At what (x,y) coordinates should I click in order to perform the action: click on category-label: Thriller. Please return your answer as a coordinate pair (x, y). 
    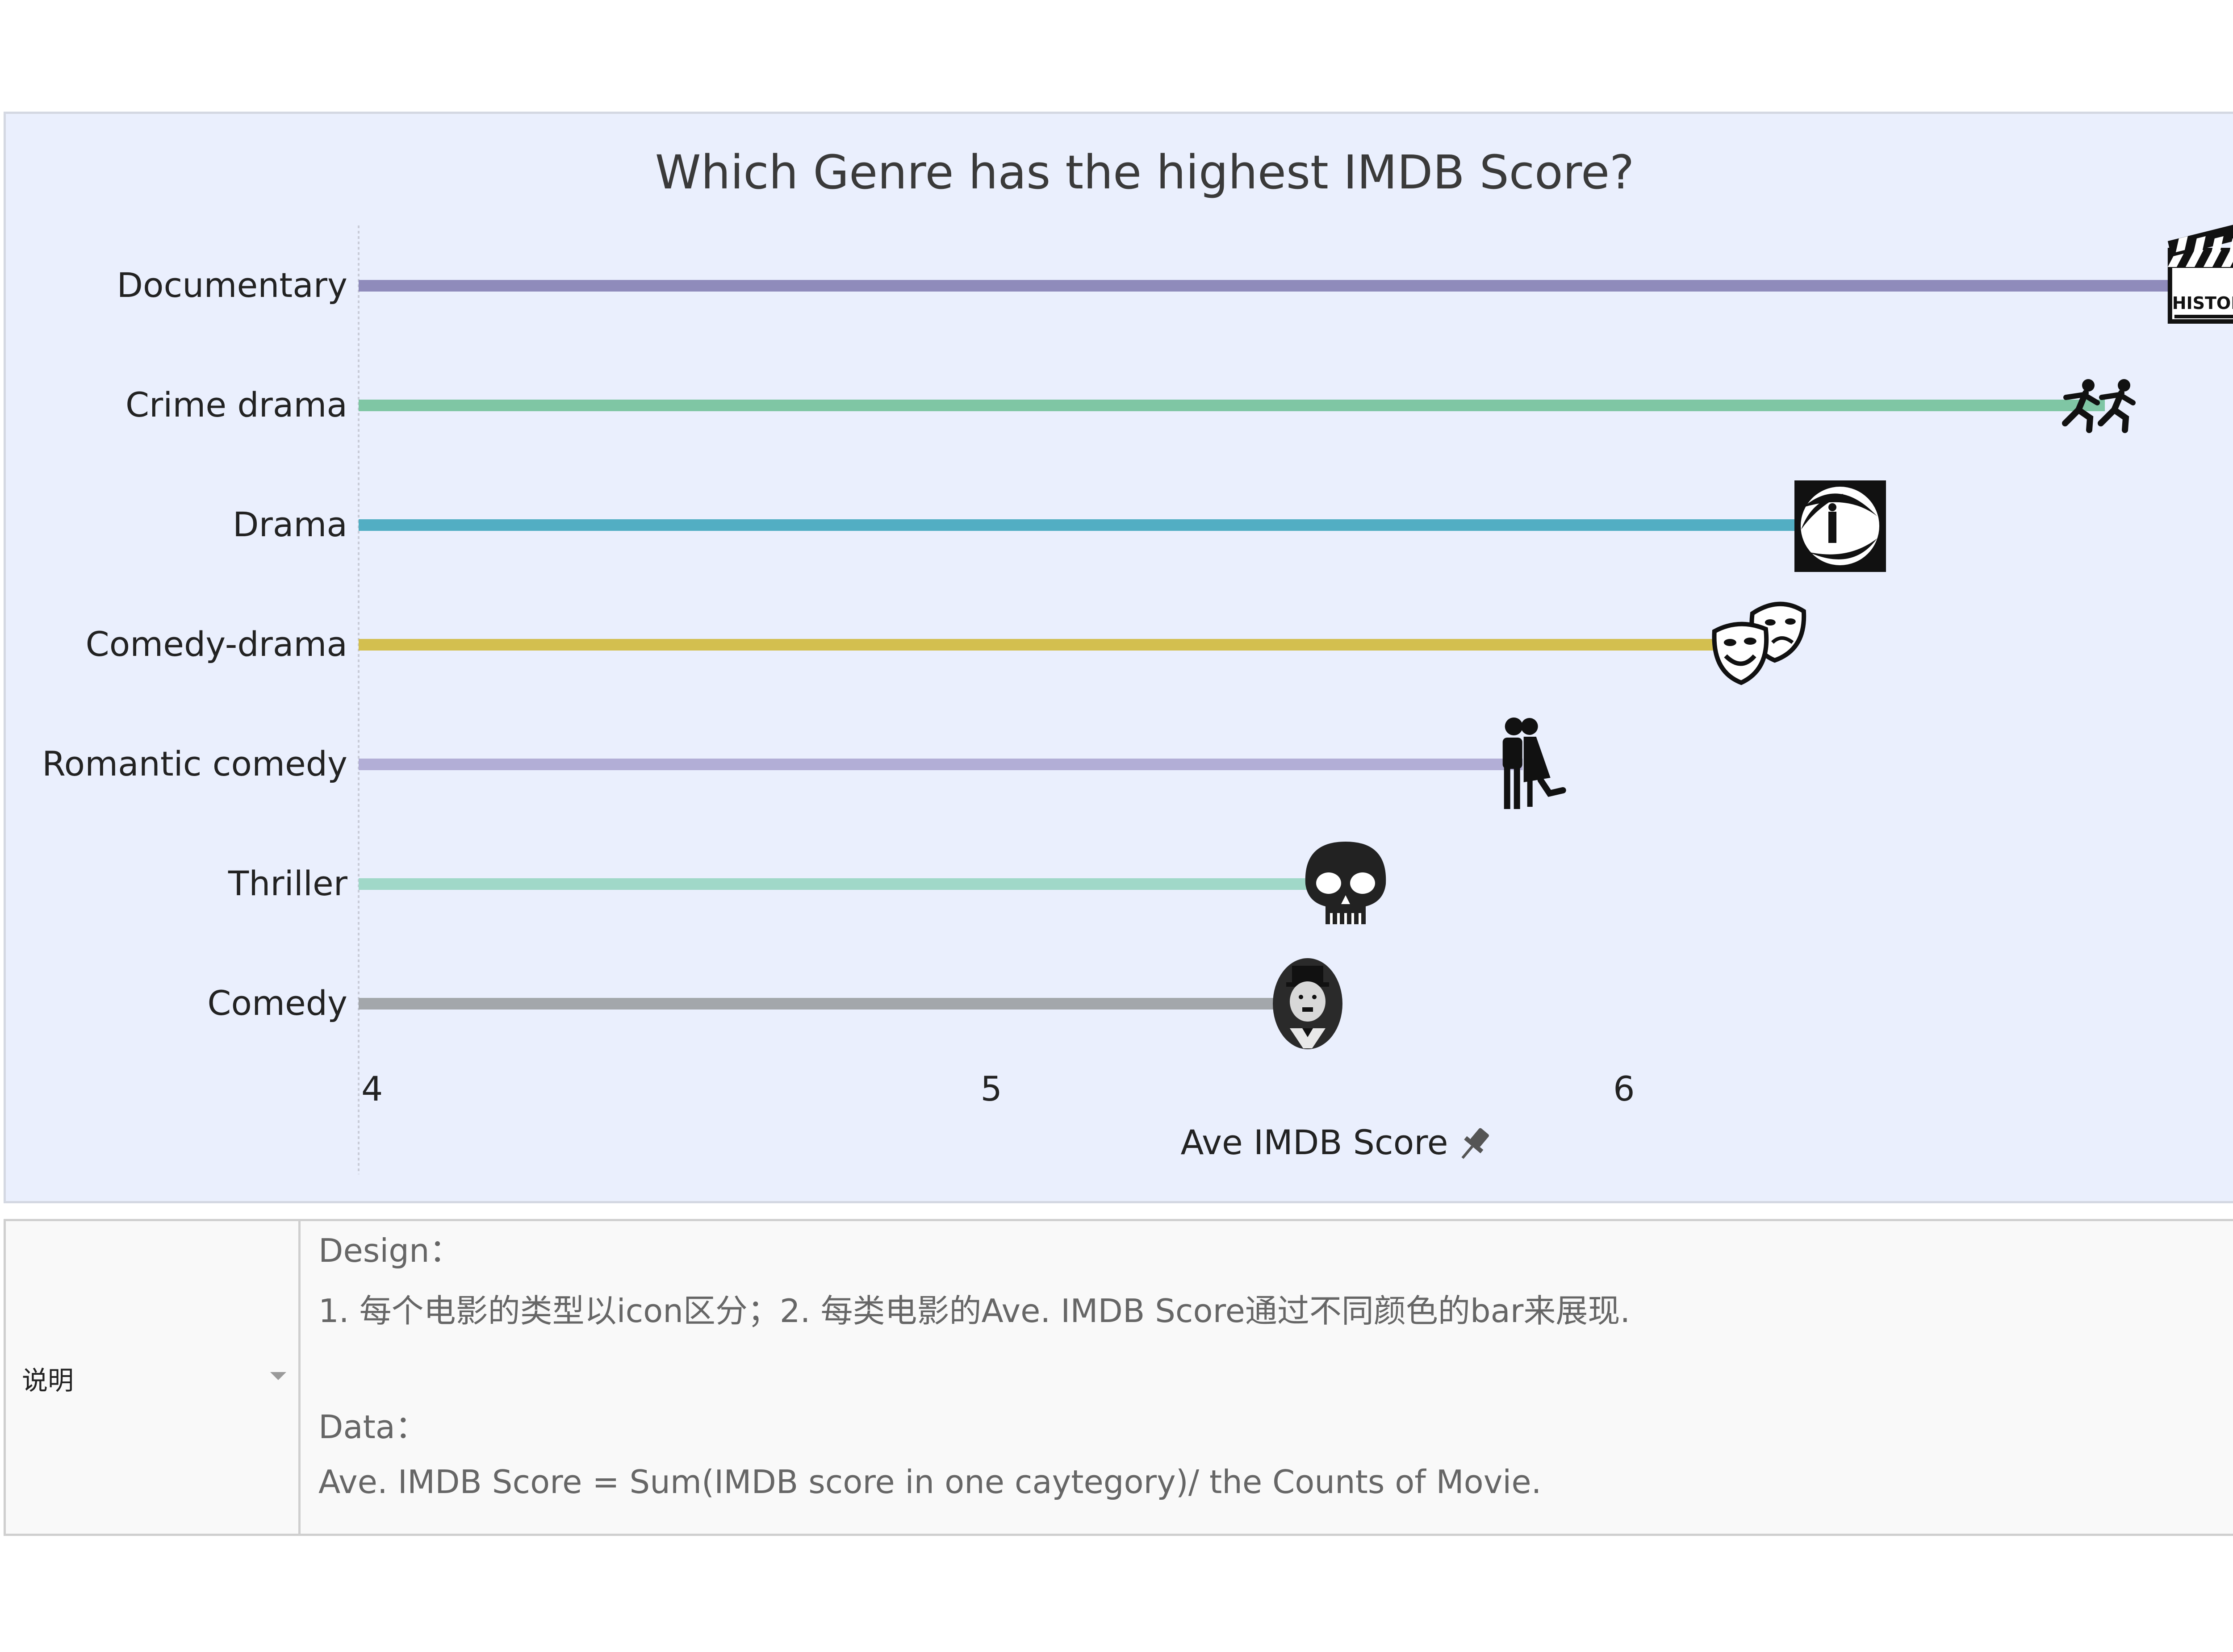
    Looking at the image, I should click on (288, 883).